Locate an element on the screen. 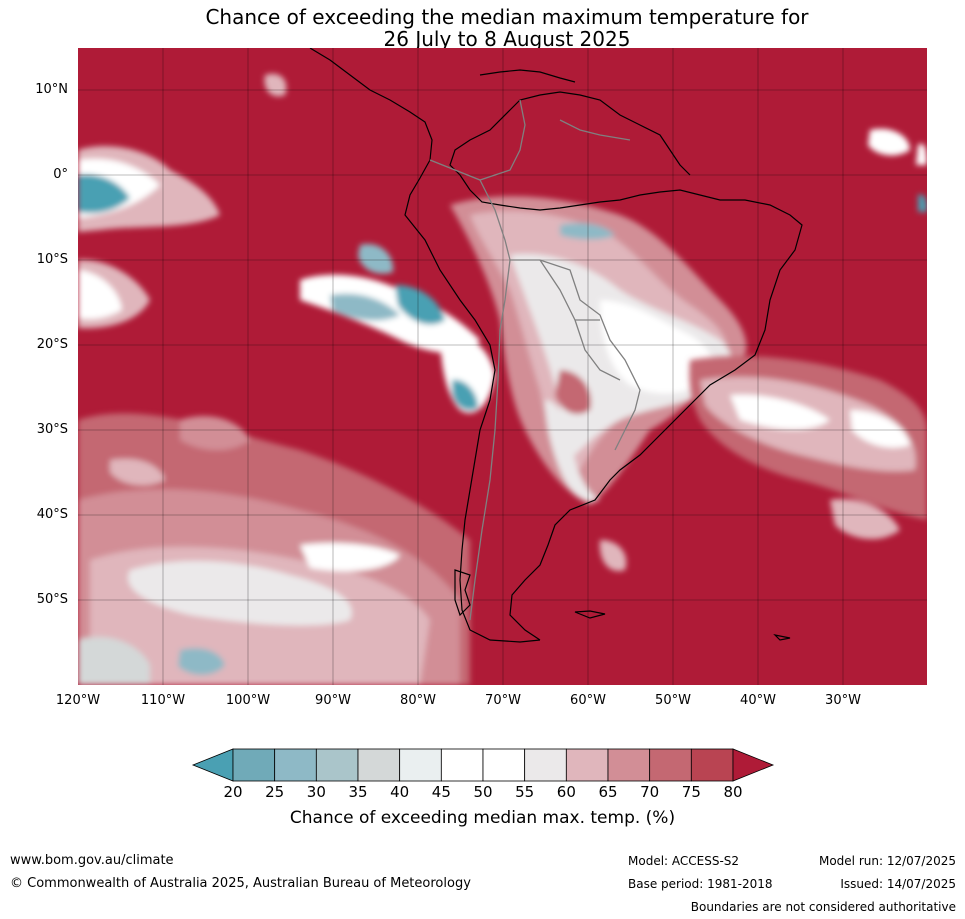  colorbar-tick-label: 80 is located at coordinates (733, 792).